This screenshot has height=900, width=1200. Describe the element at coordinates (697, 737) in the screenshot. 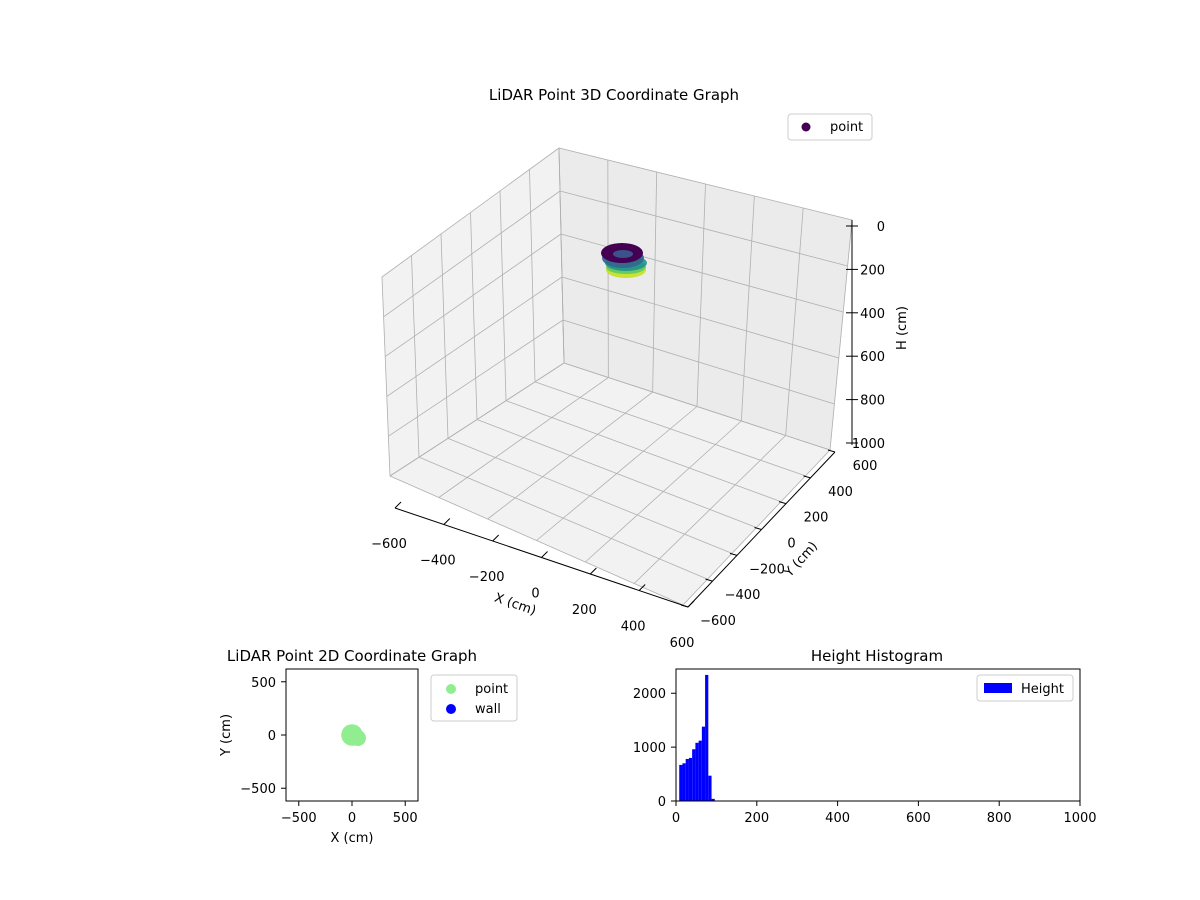

I see `histogram-bars` at that location.